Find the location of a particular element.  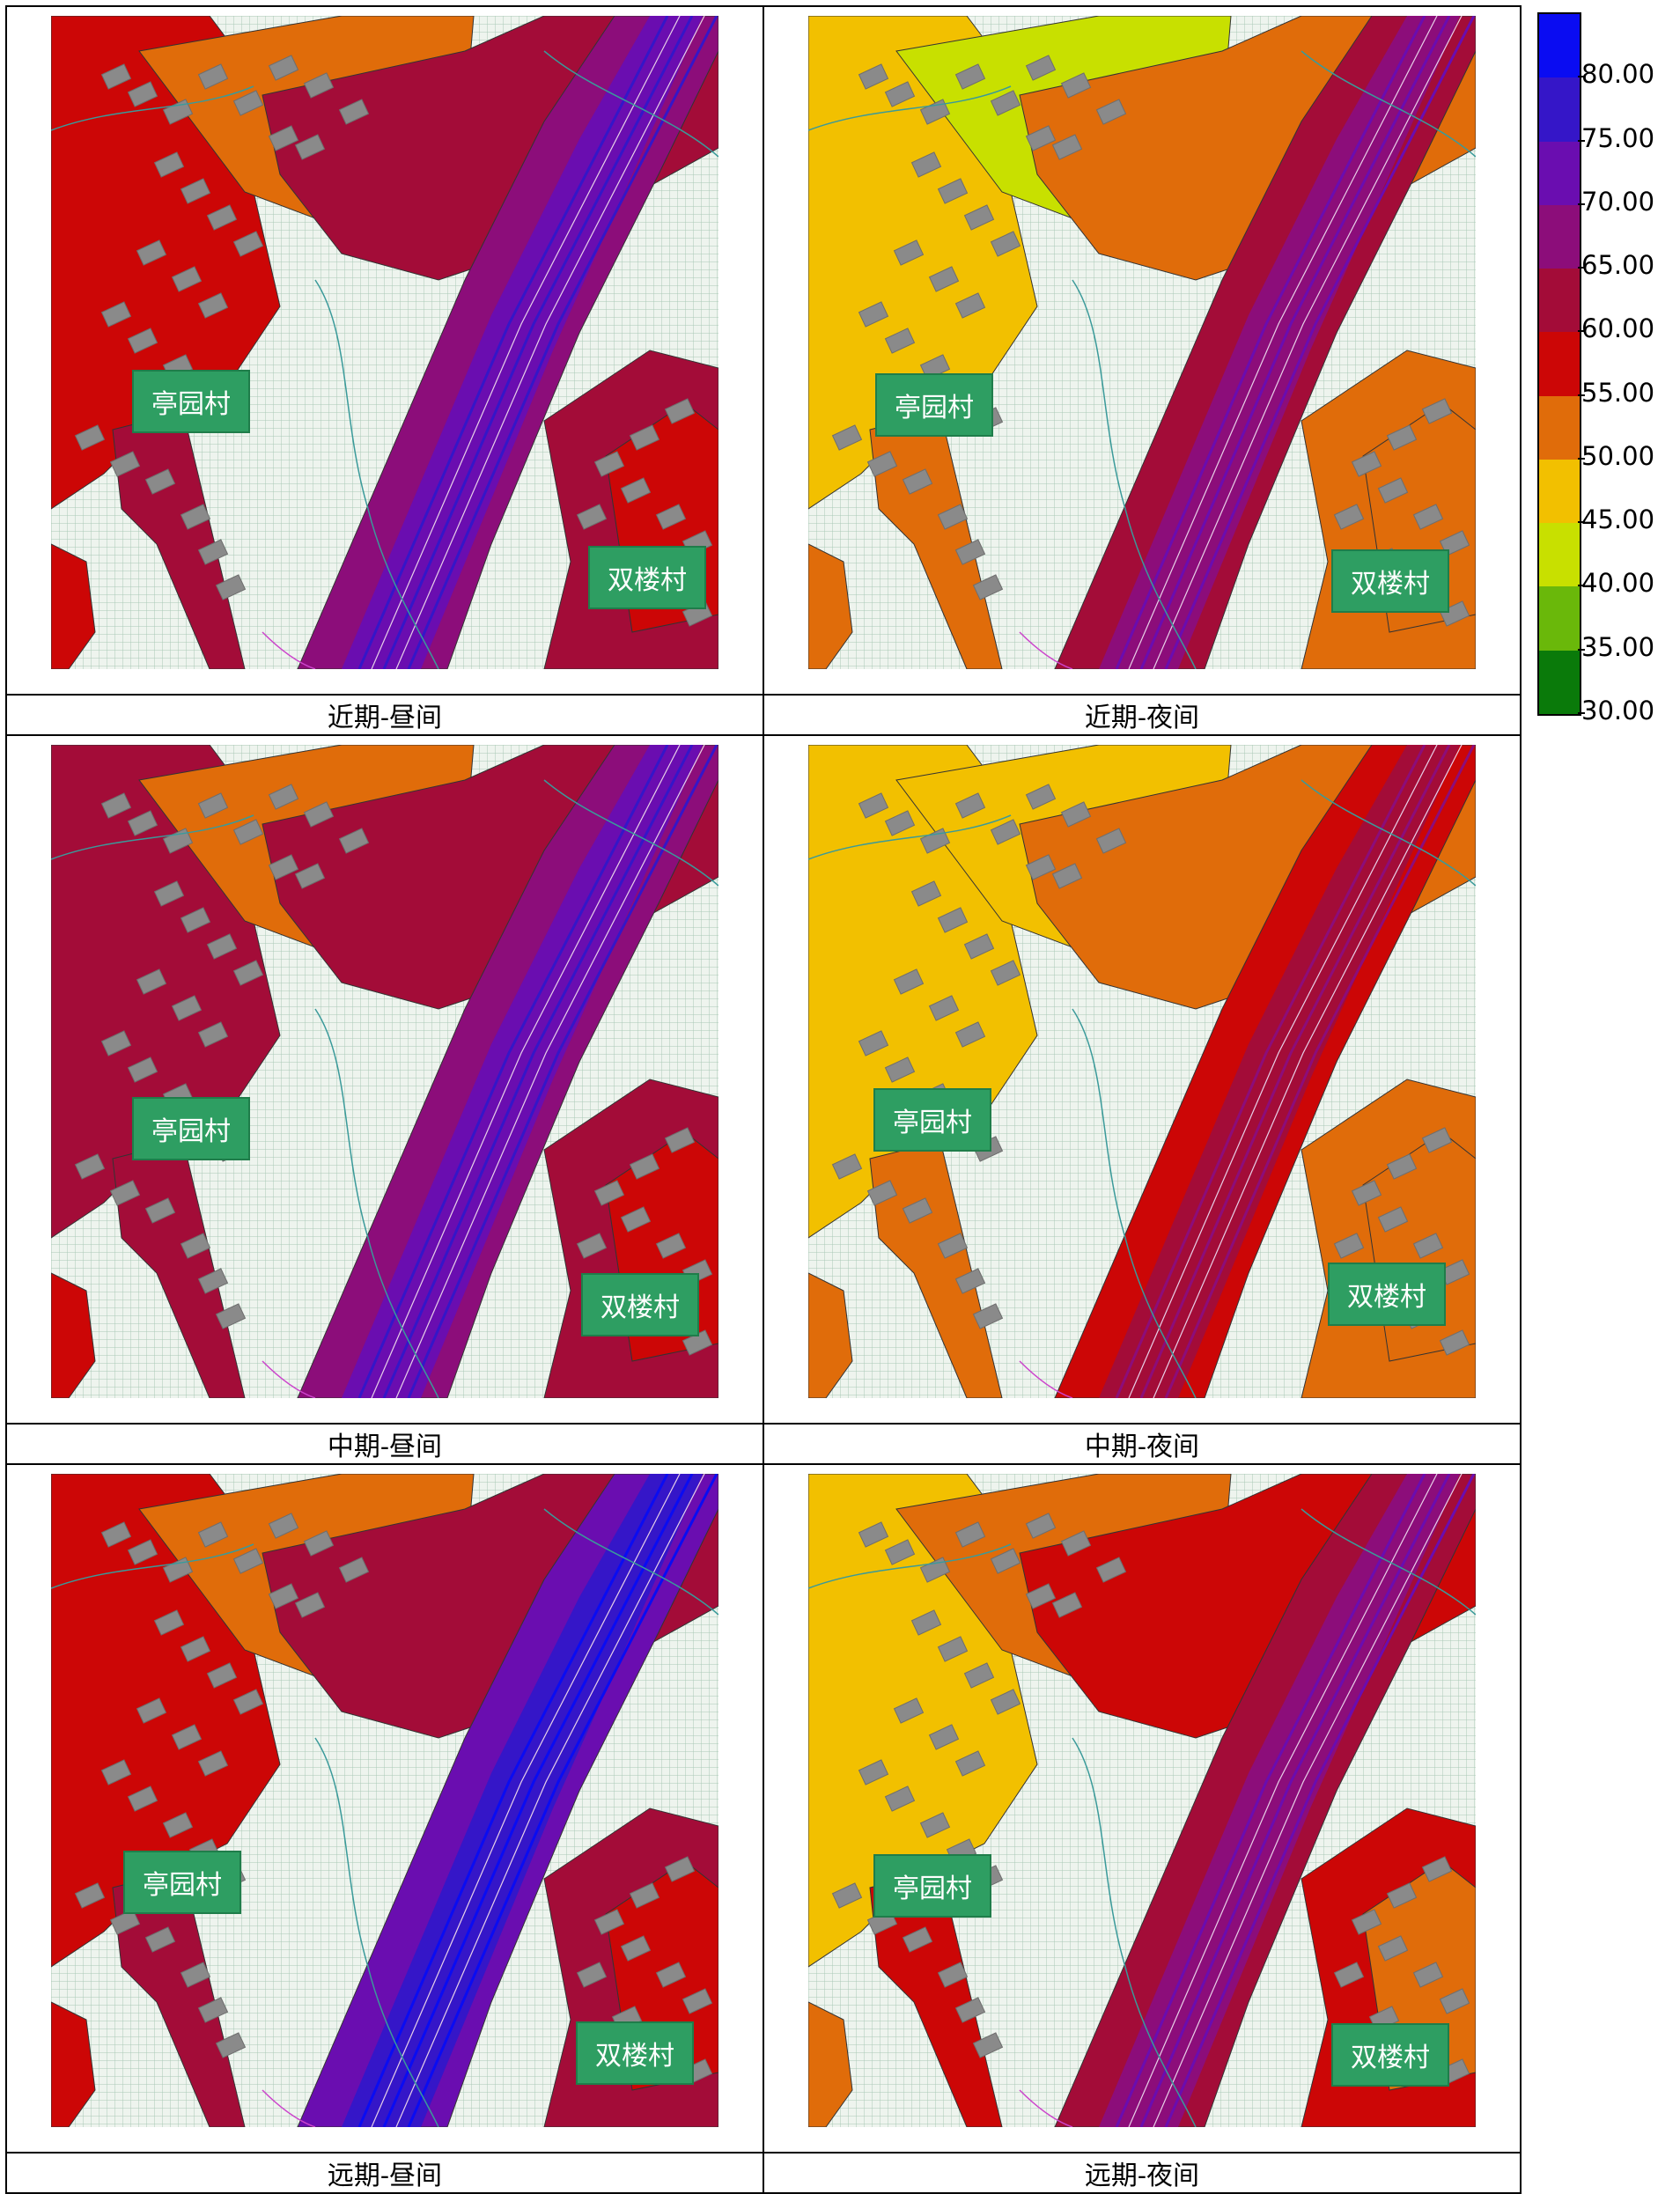

map-caption: 近期-夜间 is located at coordinates (1142, 715).